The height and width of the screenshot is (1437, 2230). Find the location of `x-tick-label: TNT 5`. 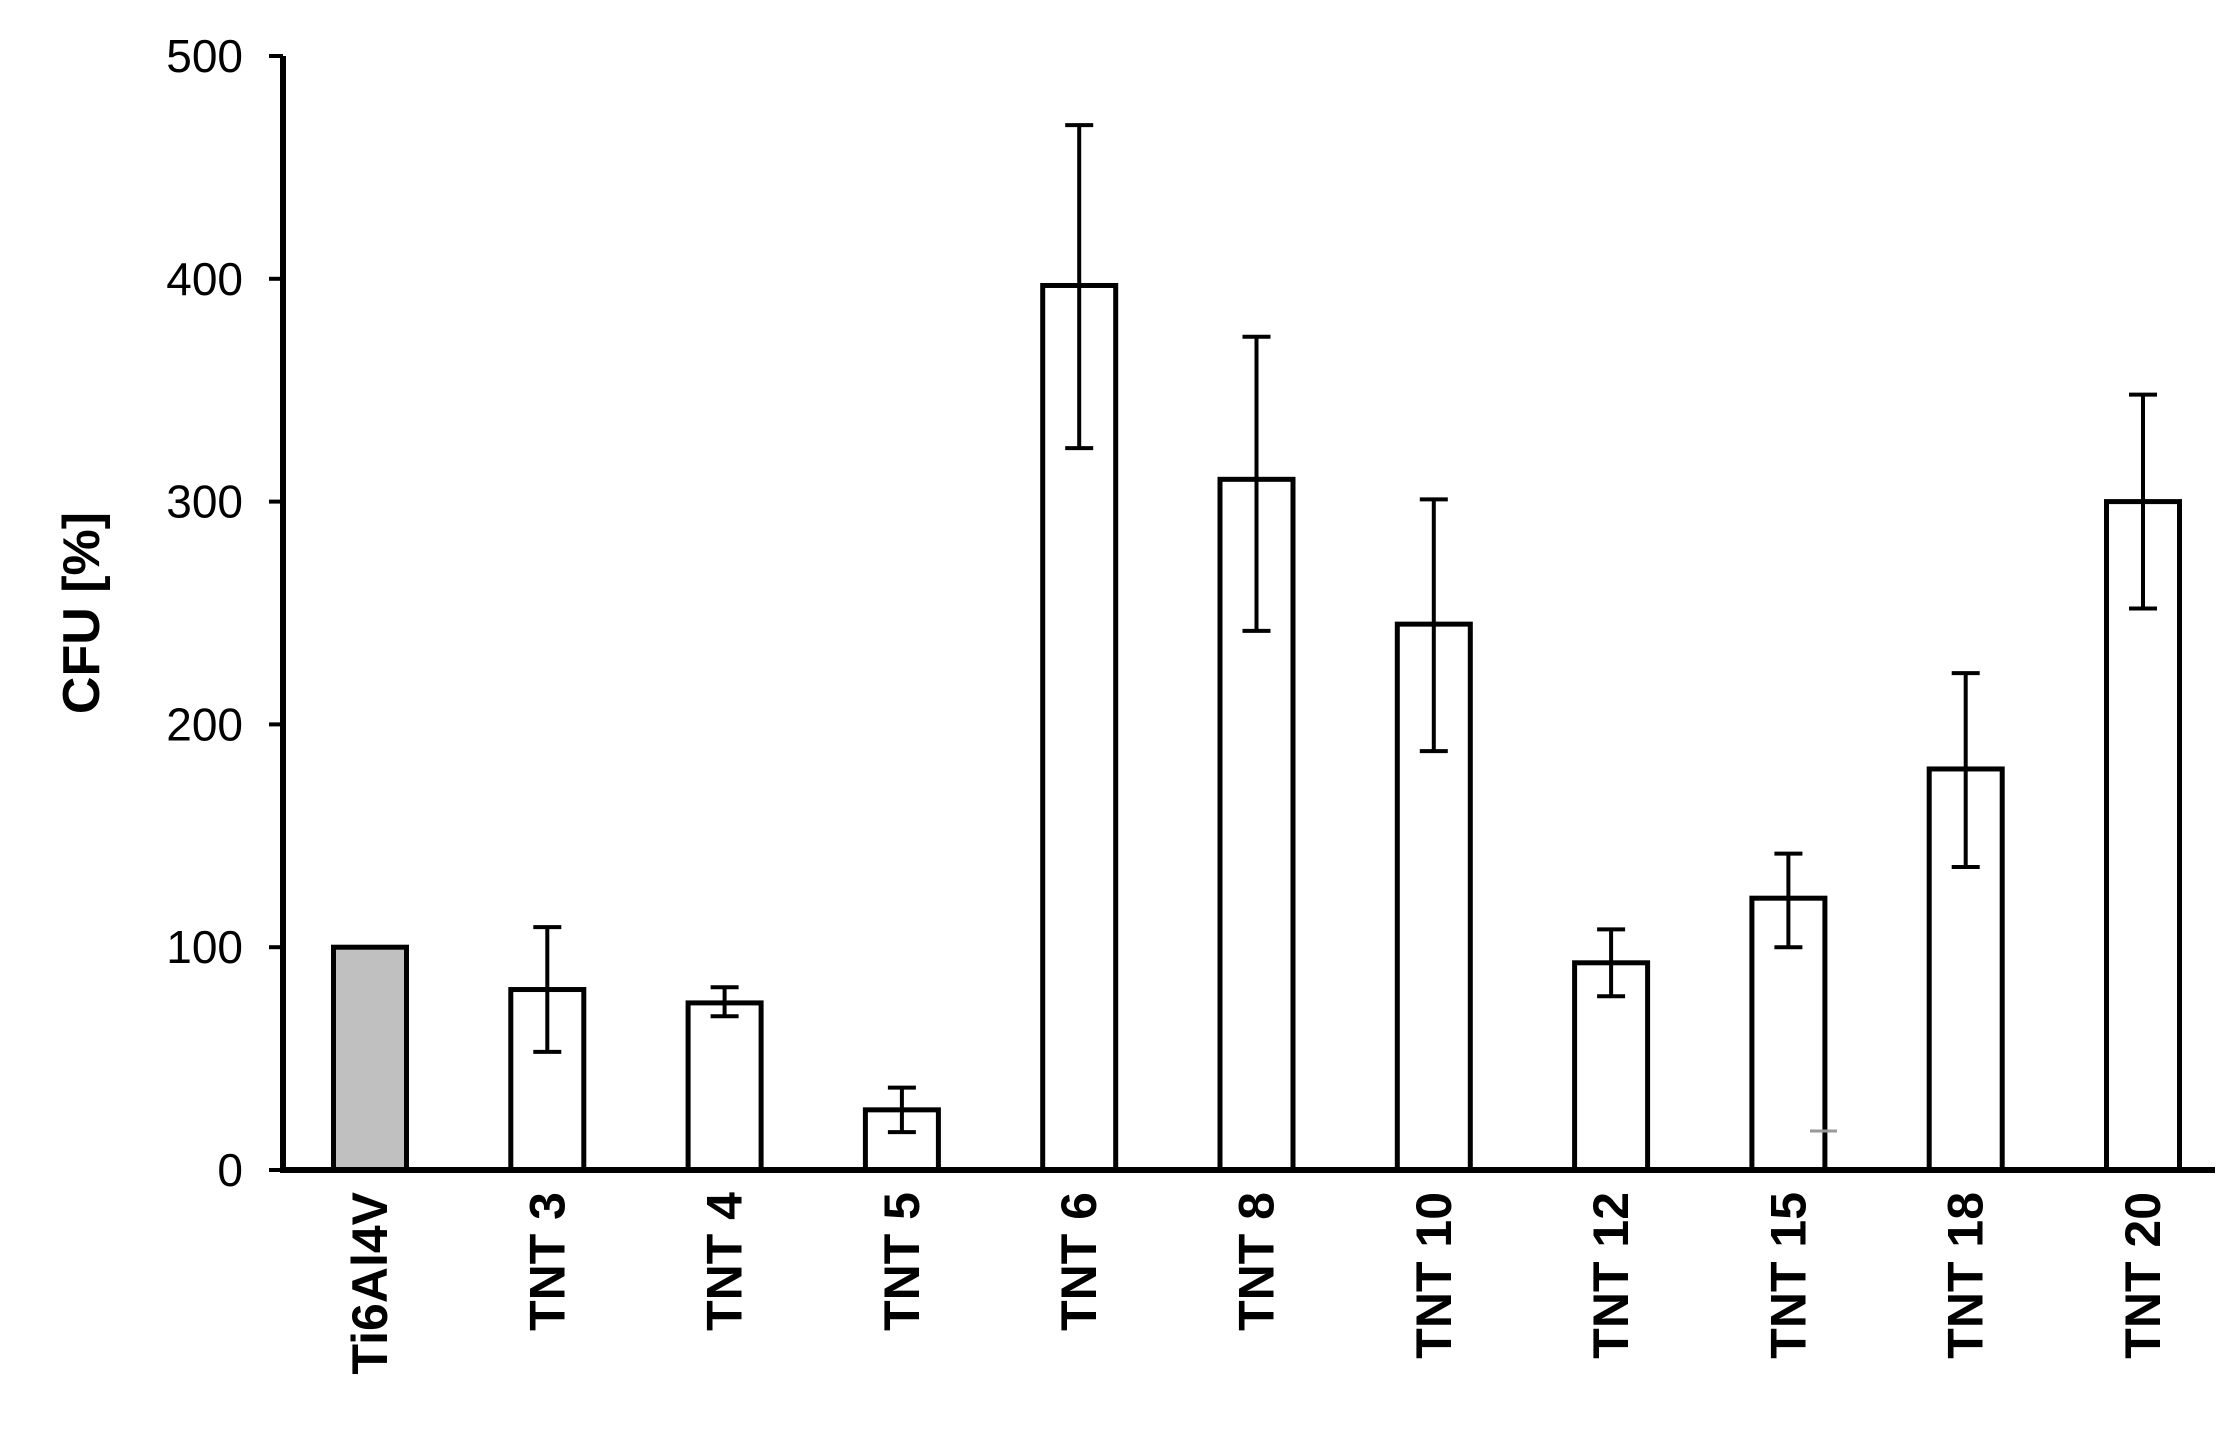

x-tick-label: TNT 5 is located at coordinates (902, 1261).